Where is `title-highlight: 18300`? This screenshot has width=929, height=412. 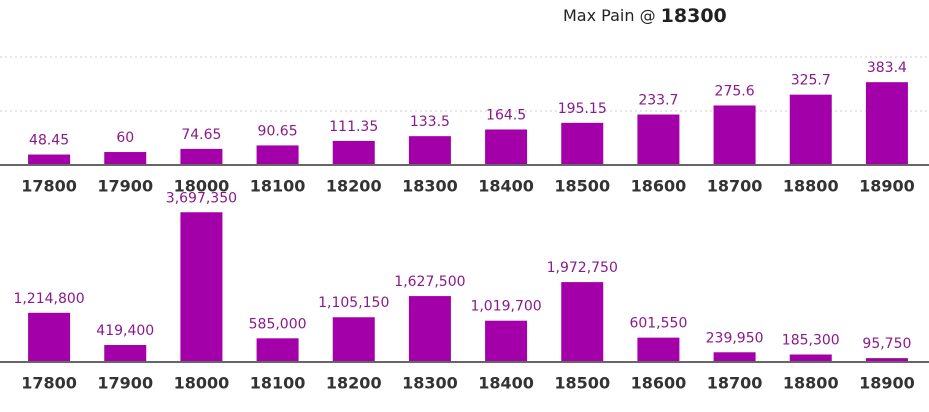
title-highlight: 18300 is located at coordinates (694, 16).